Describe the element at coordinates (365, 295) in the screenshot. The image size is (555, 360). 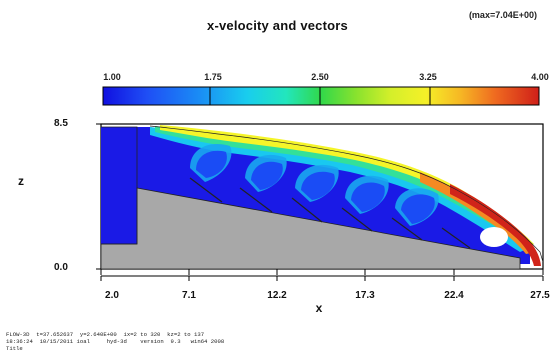
I see `x-tick-label: 17.3` at that location.